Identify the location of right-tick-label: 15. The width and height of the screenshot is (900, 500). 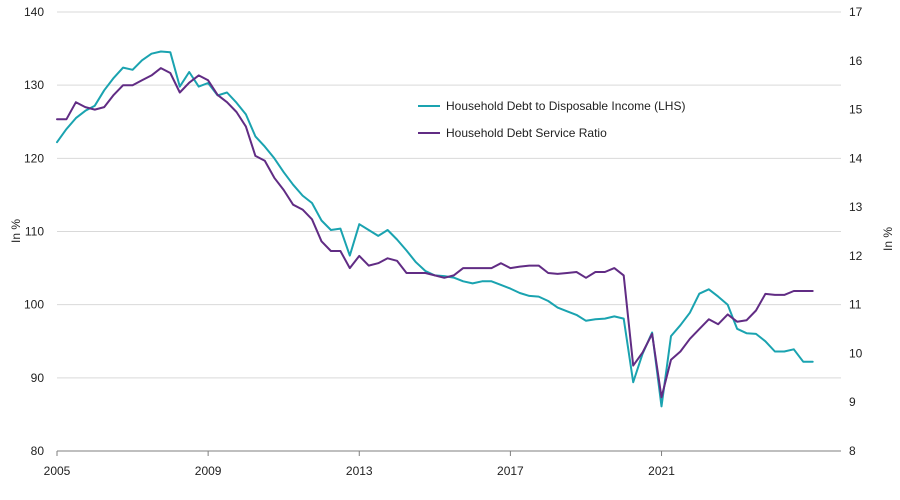
(856, 110).